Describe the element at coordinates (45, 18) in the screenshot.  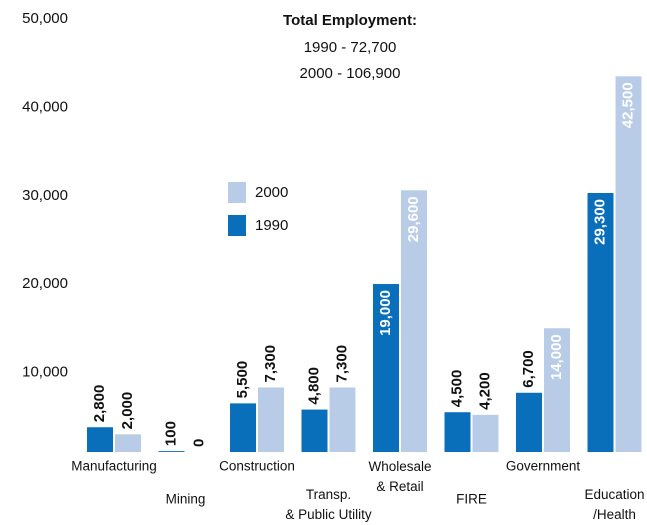
I see `y-tick-label: 50,000` at that location.